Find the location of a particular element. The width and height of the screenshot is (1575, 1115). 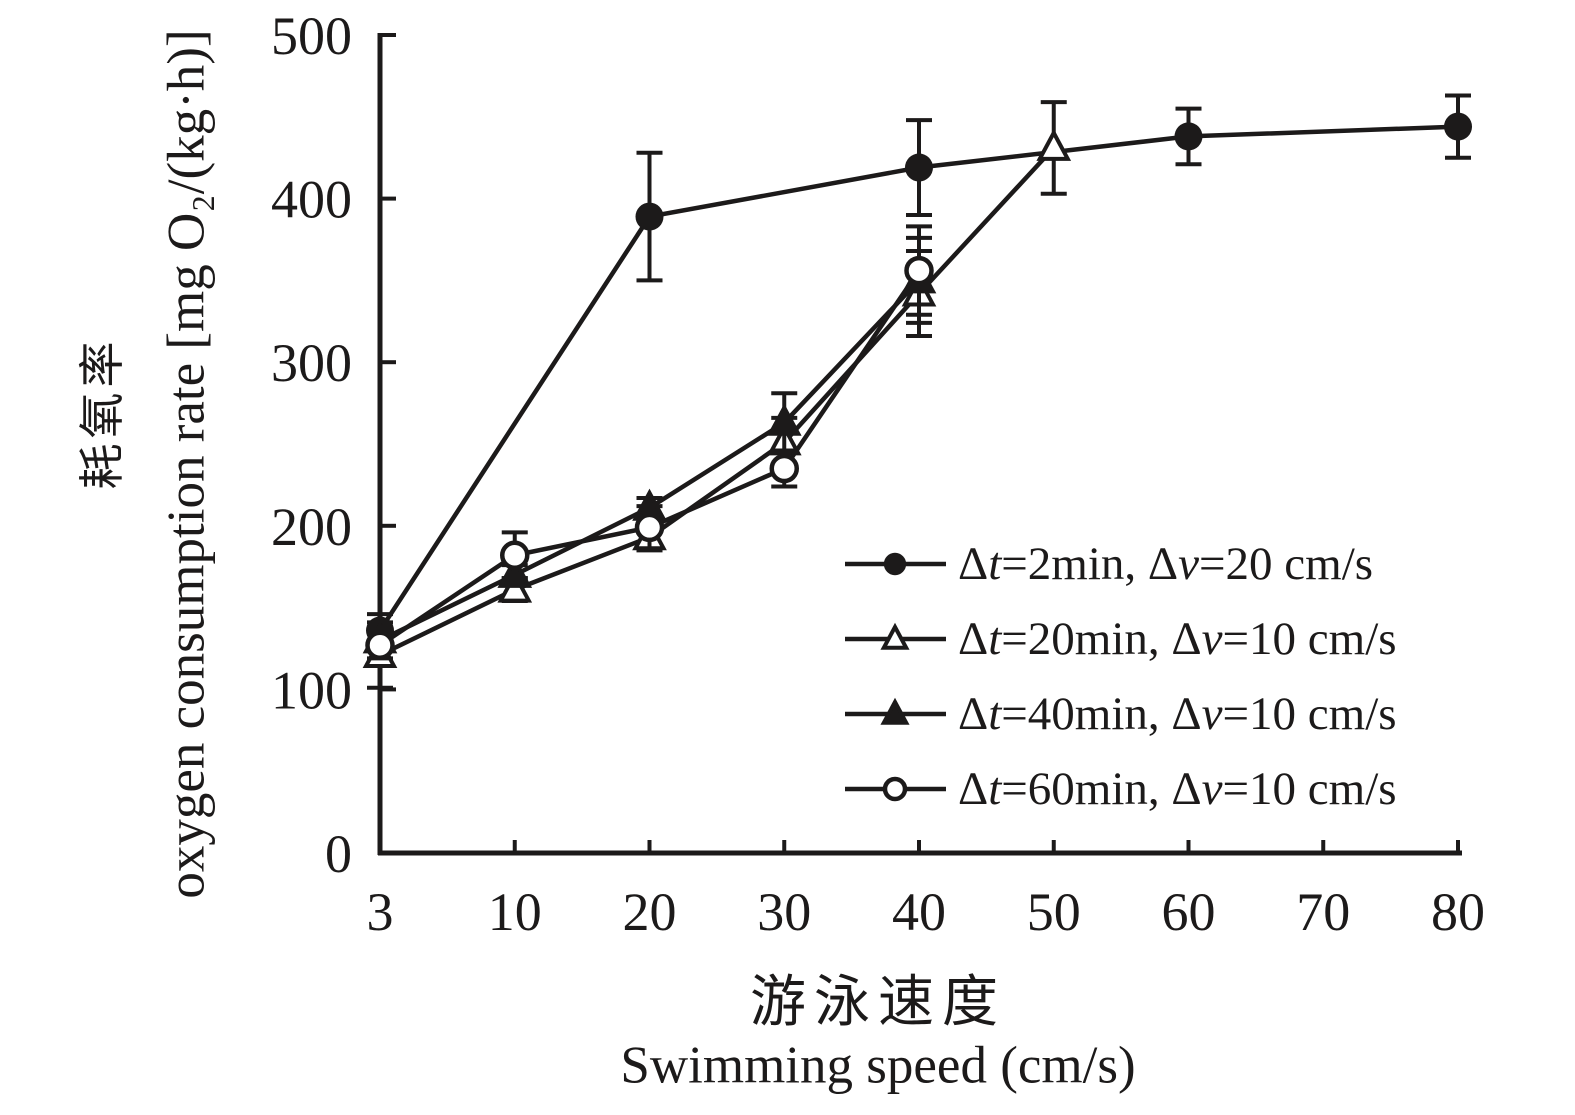

marker-circle-open-x40 is located at coordinates (919, 270).